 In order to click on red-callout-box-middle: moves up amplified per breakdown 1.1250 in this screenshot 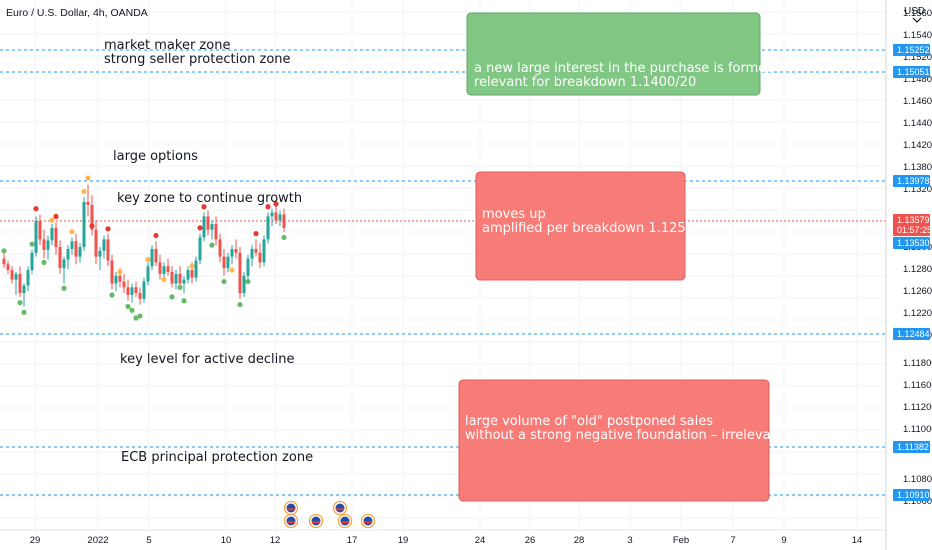, I will do `click(584, 226)`.